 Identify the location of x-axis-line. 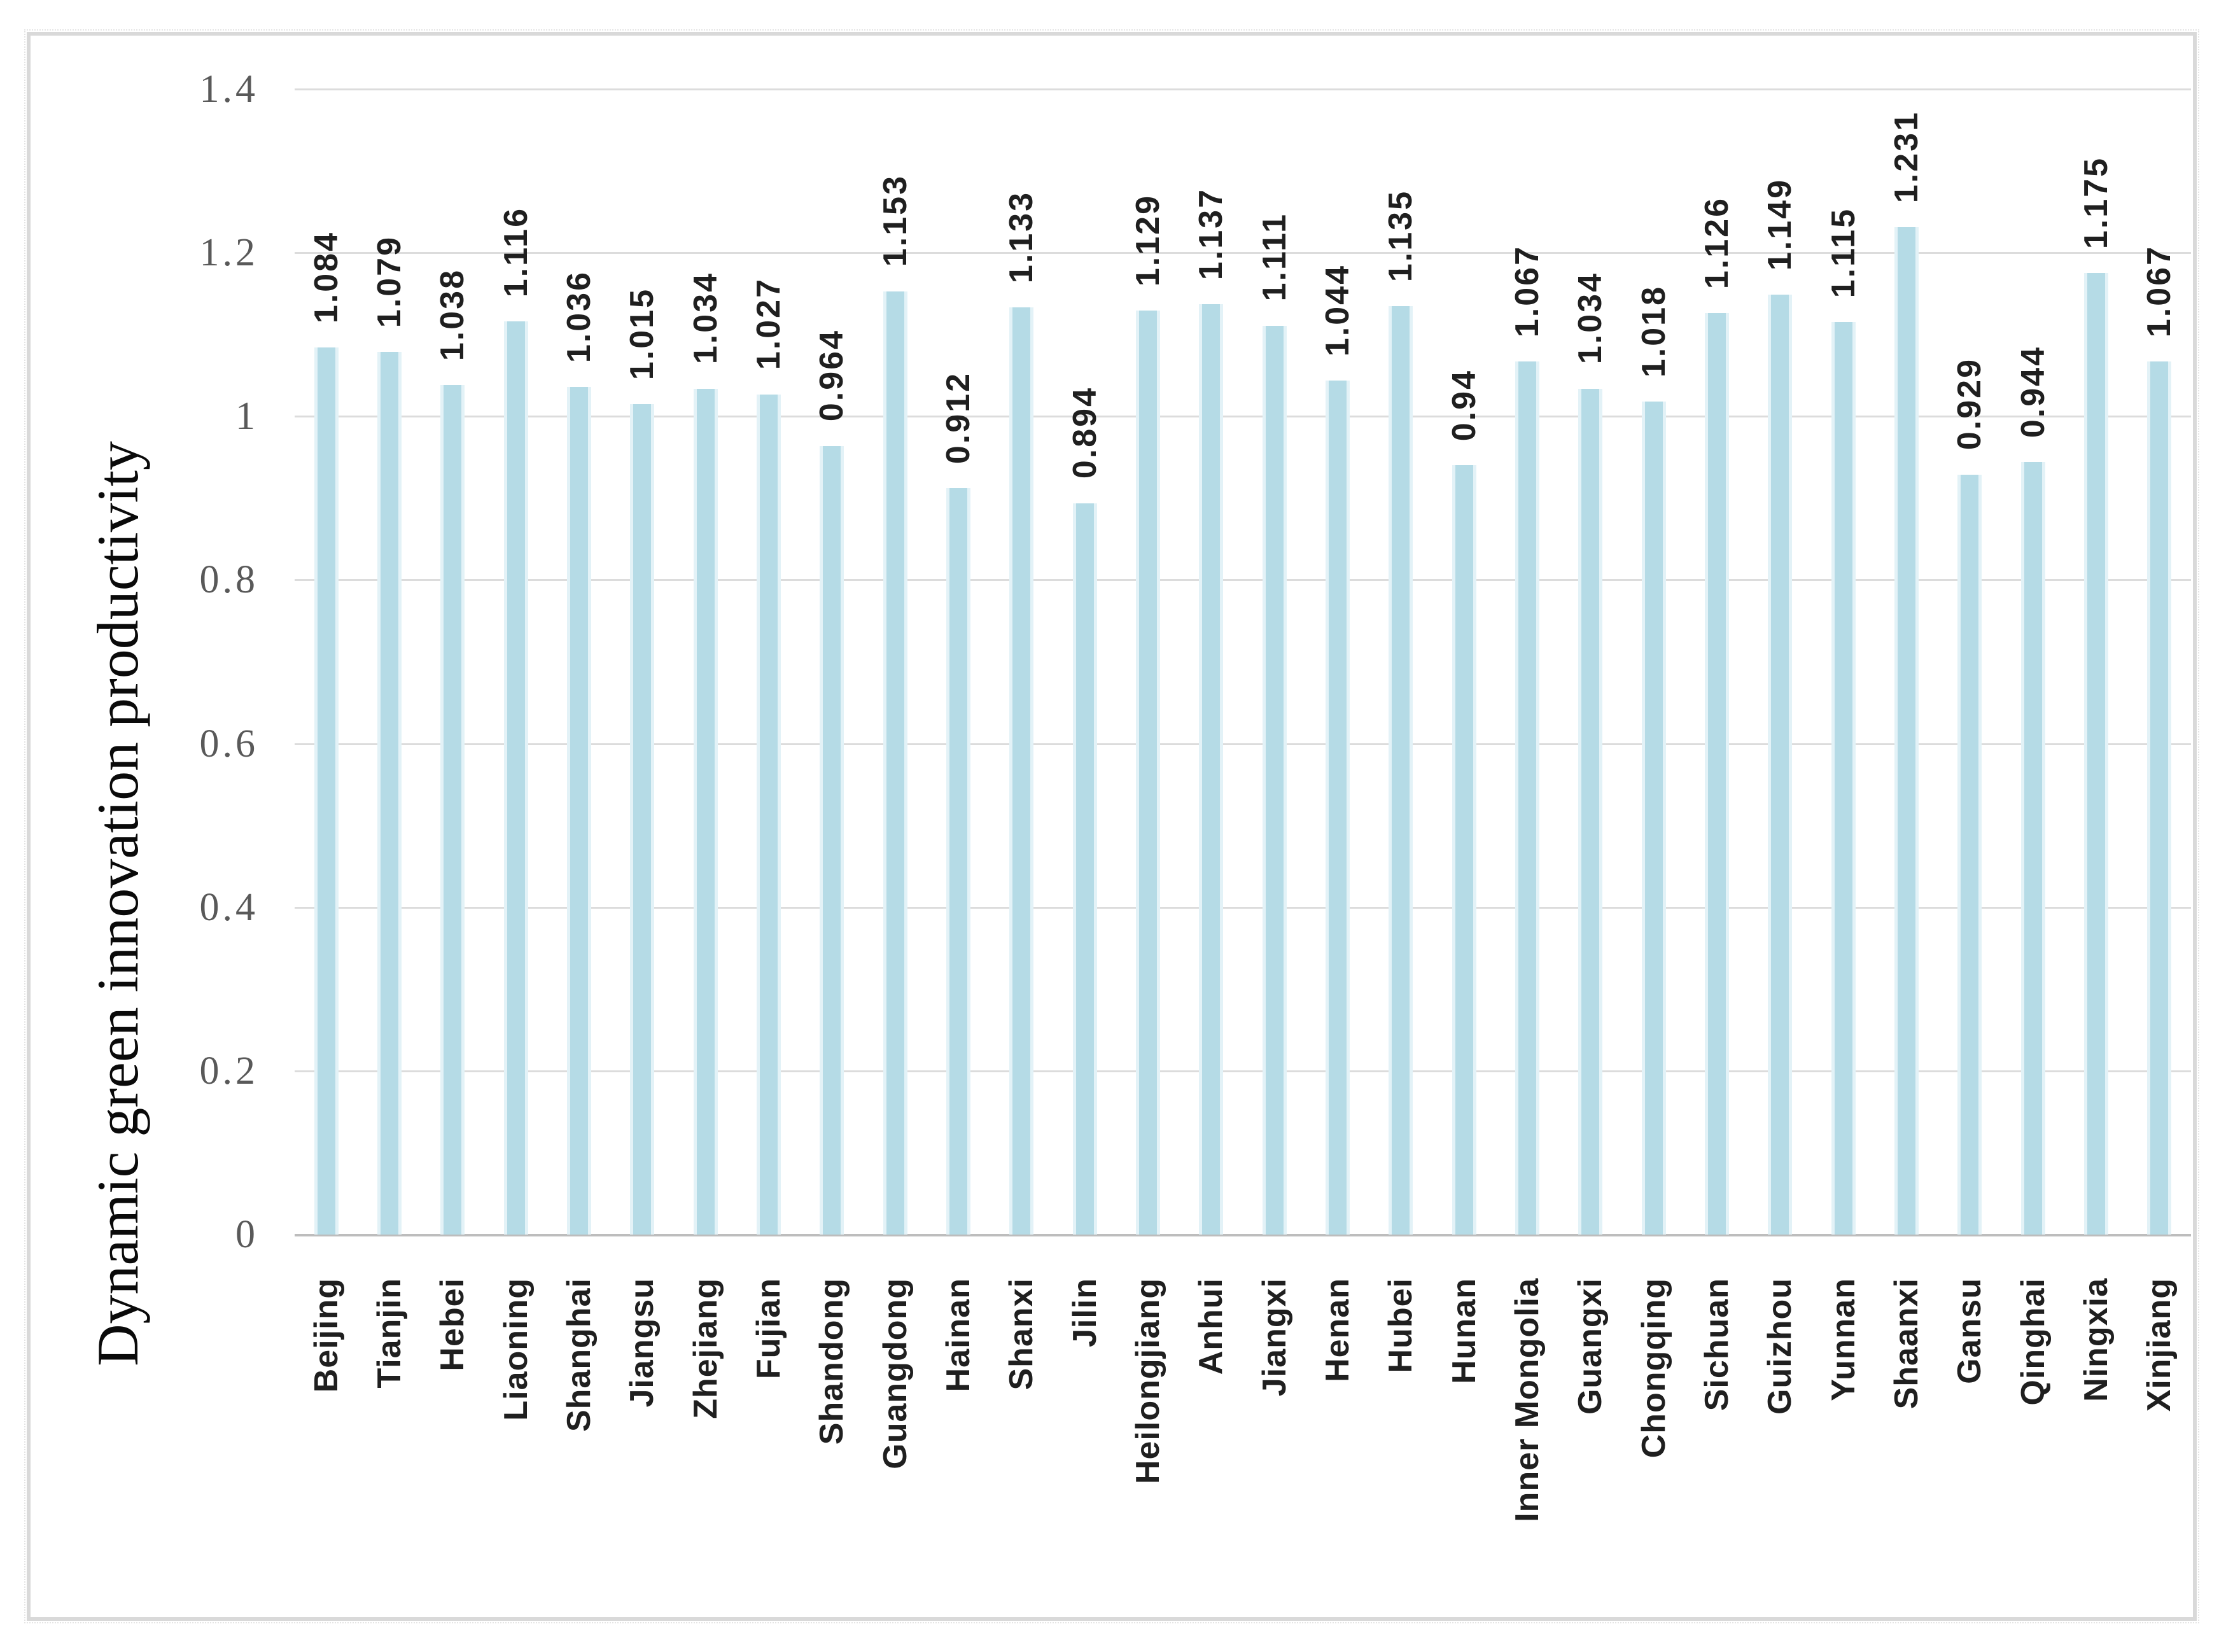
(1243, 1235).